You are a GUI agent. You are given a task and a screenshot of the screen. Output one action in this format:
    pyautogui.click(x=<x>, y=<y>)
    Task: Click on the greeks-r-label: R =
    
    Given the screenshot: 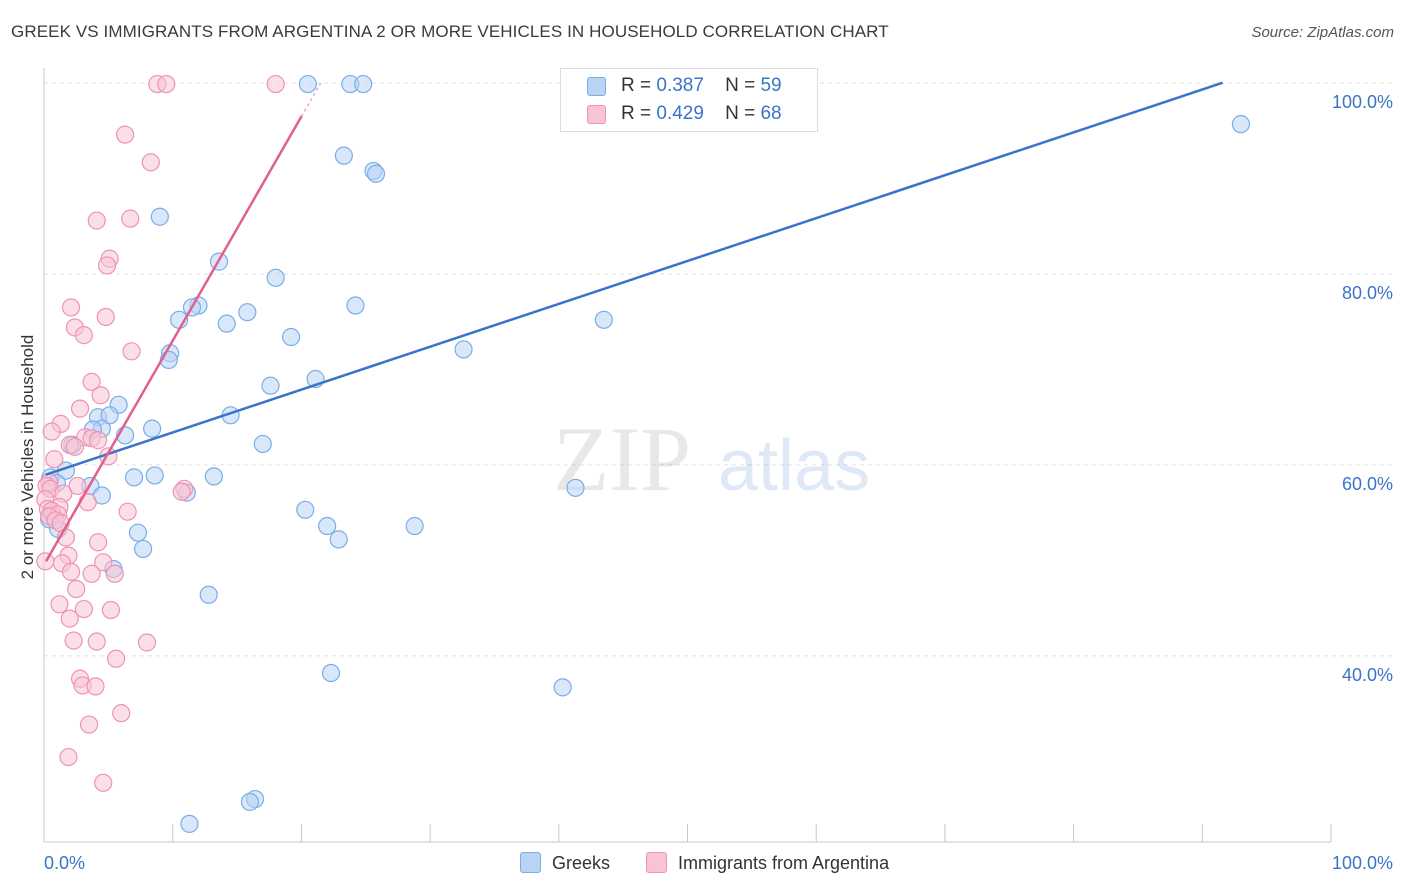 What is the action you would take?
    pyautogui.click(x=636, y=85)
    